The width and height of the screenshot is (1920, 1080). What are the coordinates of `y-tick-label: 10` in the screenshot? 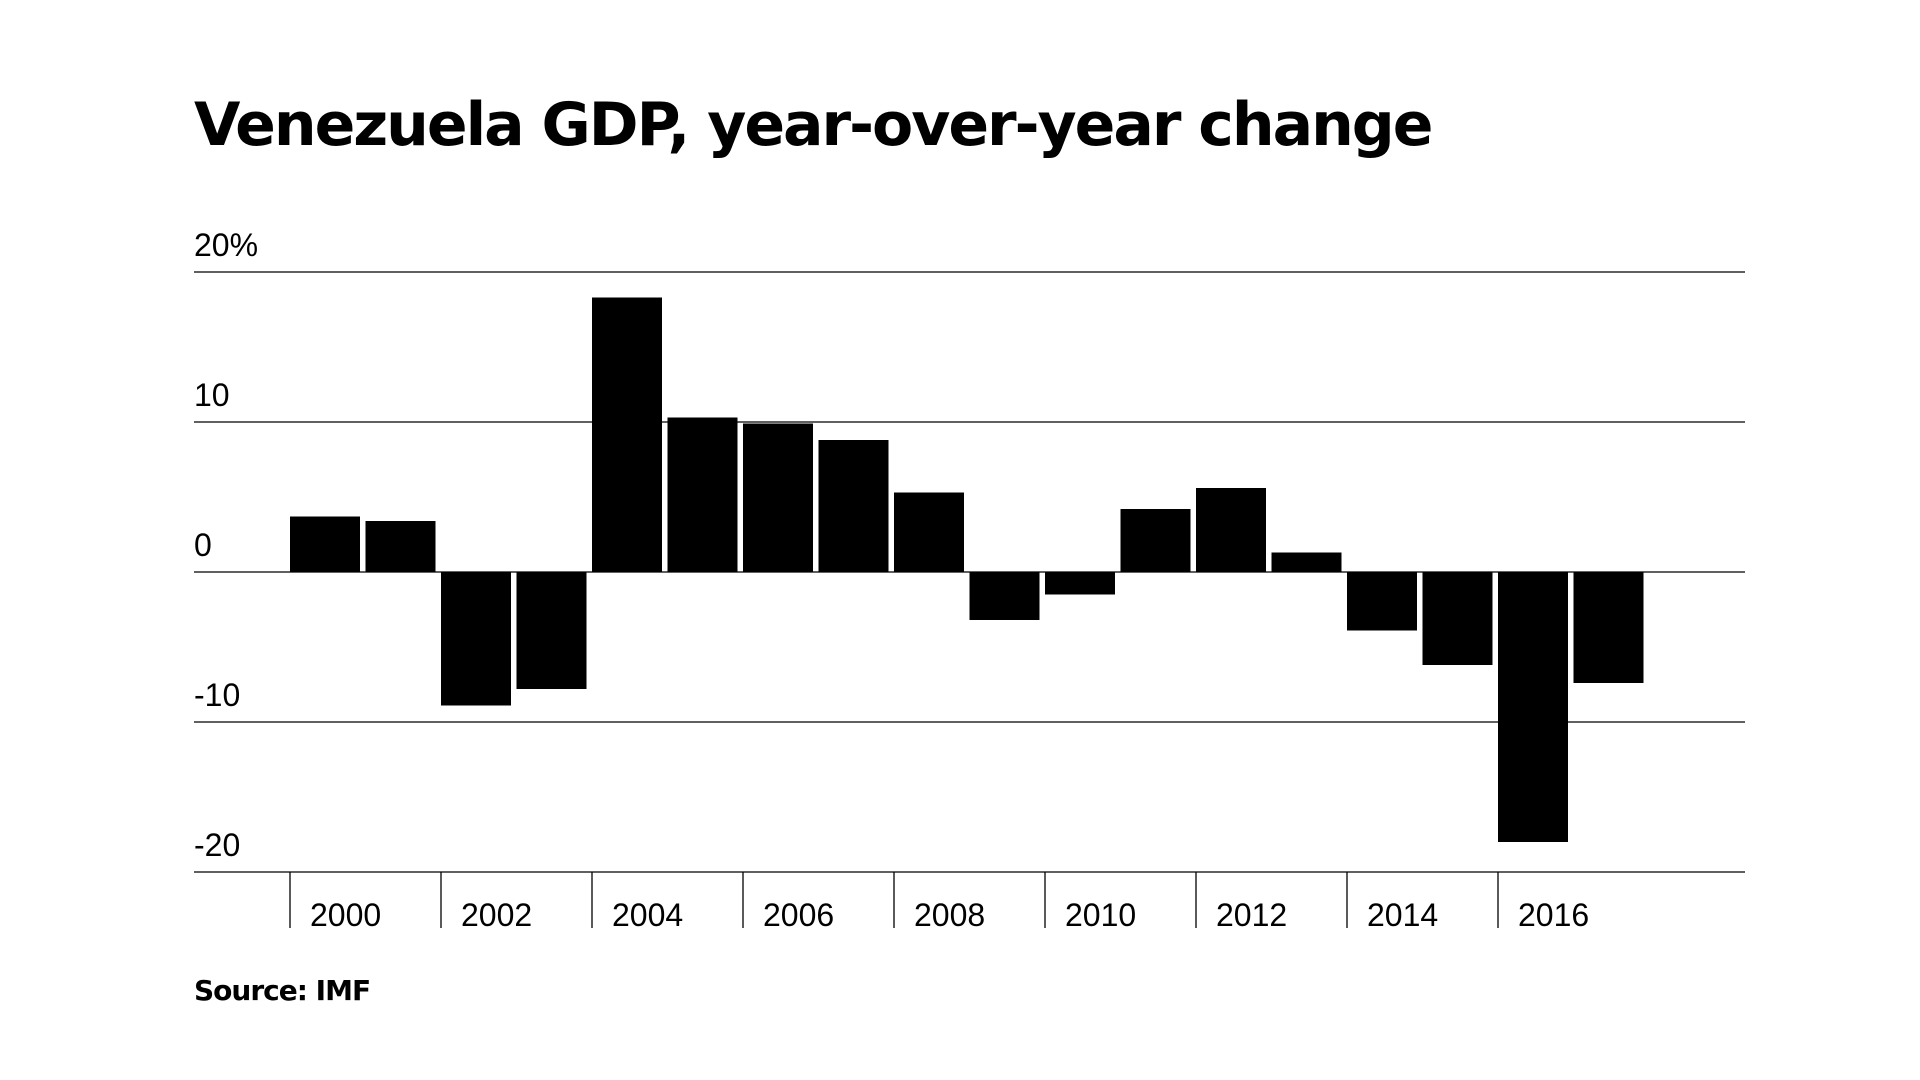 It's located at (212, 395).